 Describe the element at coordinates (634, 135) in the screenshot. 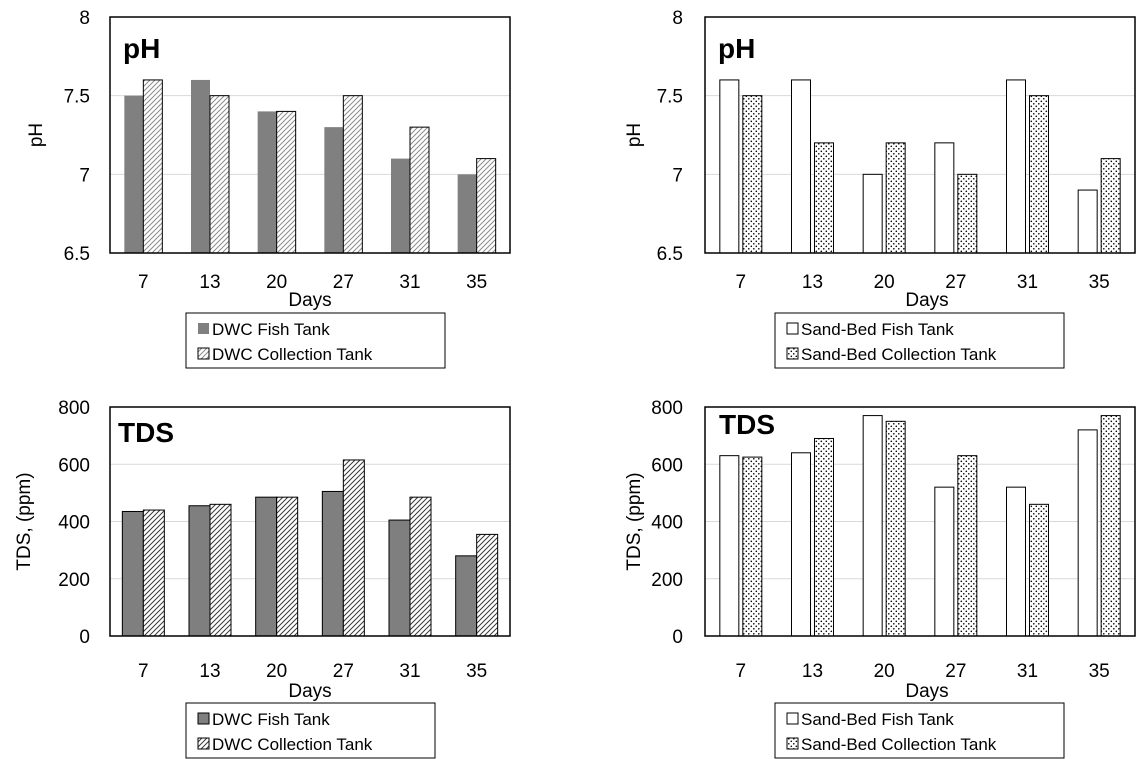

I see `y-axis-label: pH` at that location.